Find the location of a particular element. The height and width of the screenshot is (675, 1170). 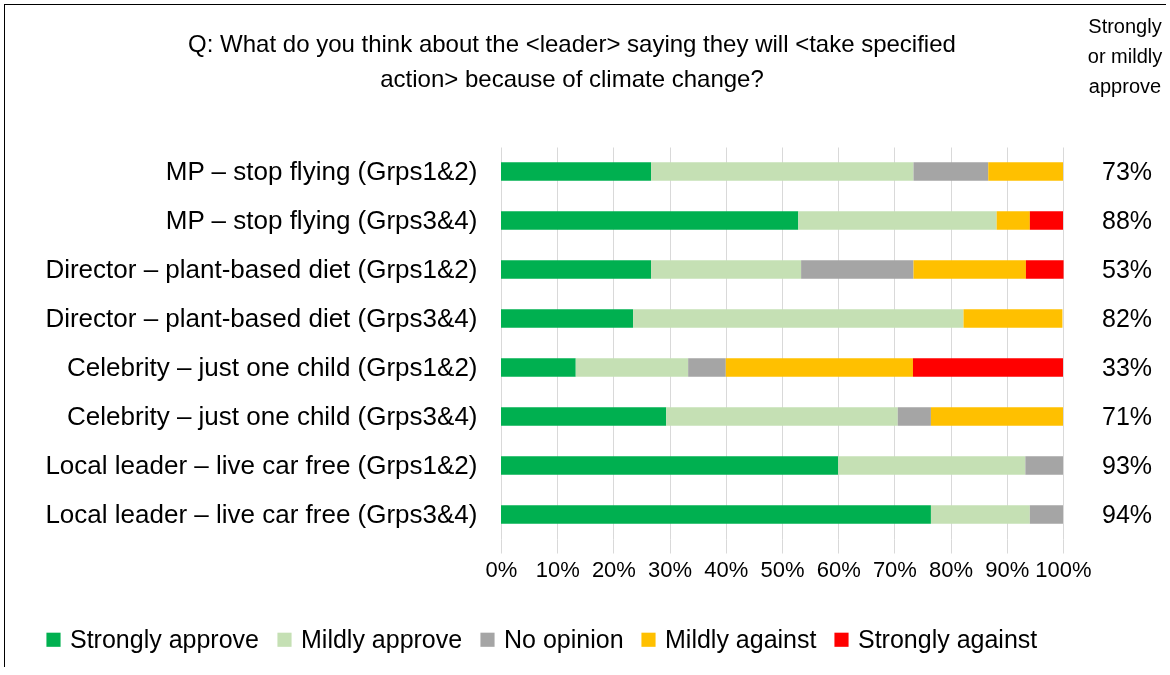

x-tick-label: 100% is located at coordinates (1063, 569).